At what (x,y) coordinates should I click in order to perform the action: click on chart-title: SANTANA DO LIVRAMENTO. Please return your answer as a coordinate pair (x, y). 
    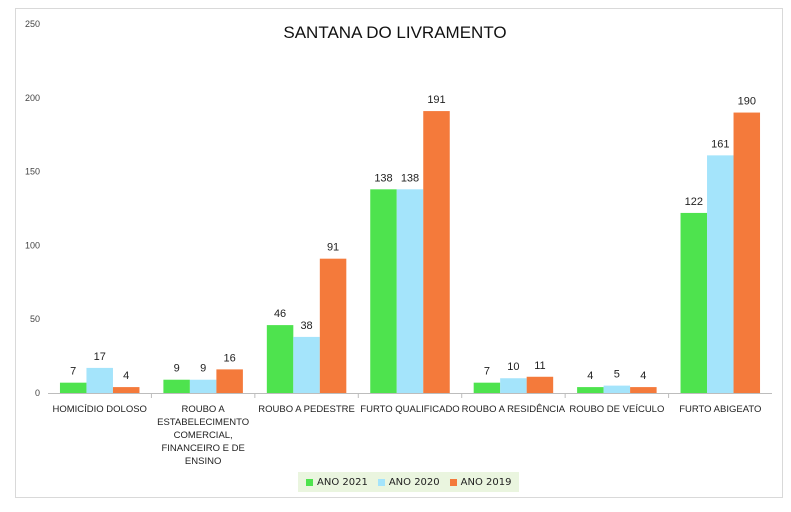
    Looking at the image, I should click on (394, 32).